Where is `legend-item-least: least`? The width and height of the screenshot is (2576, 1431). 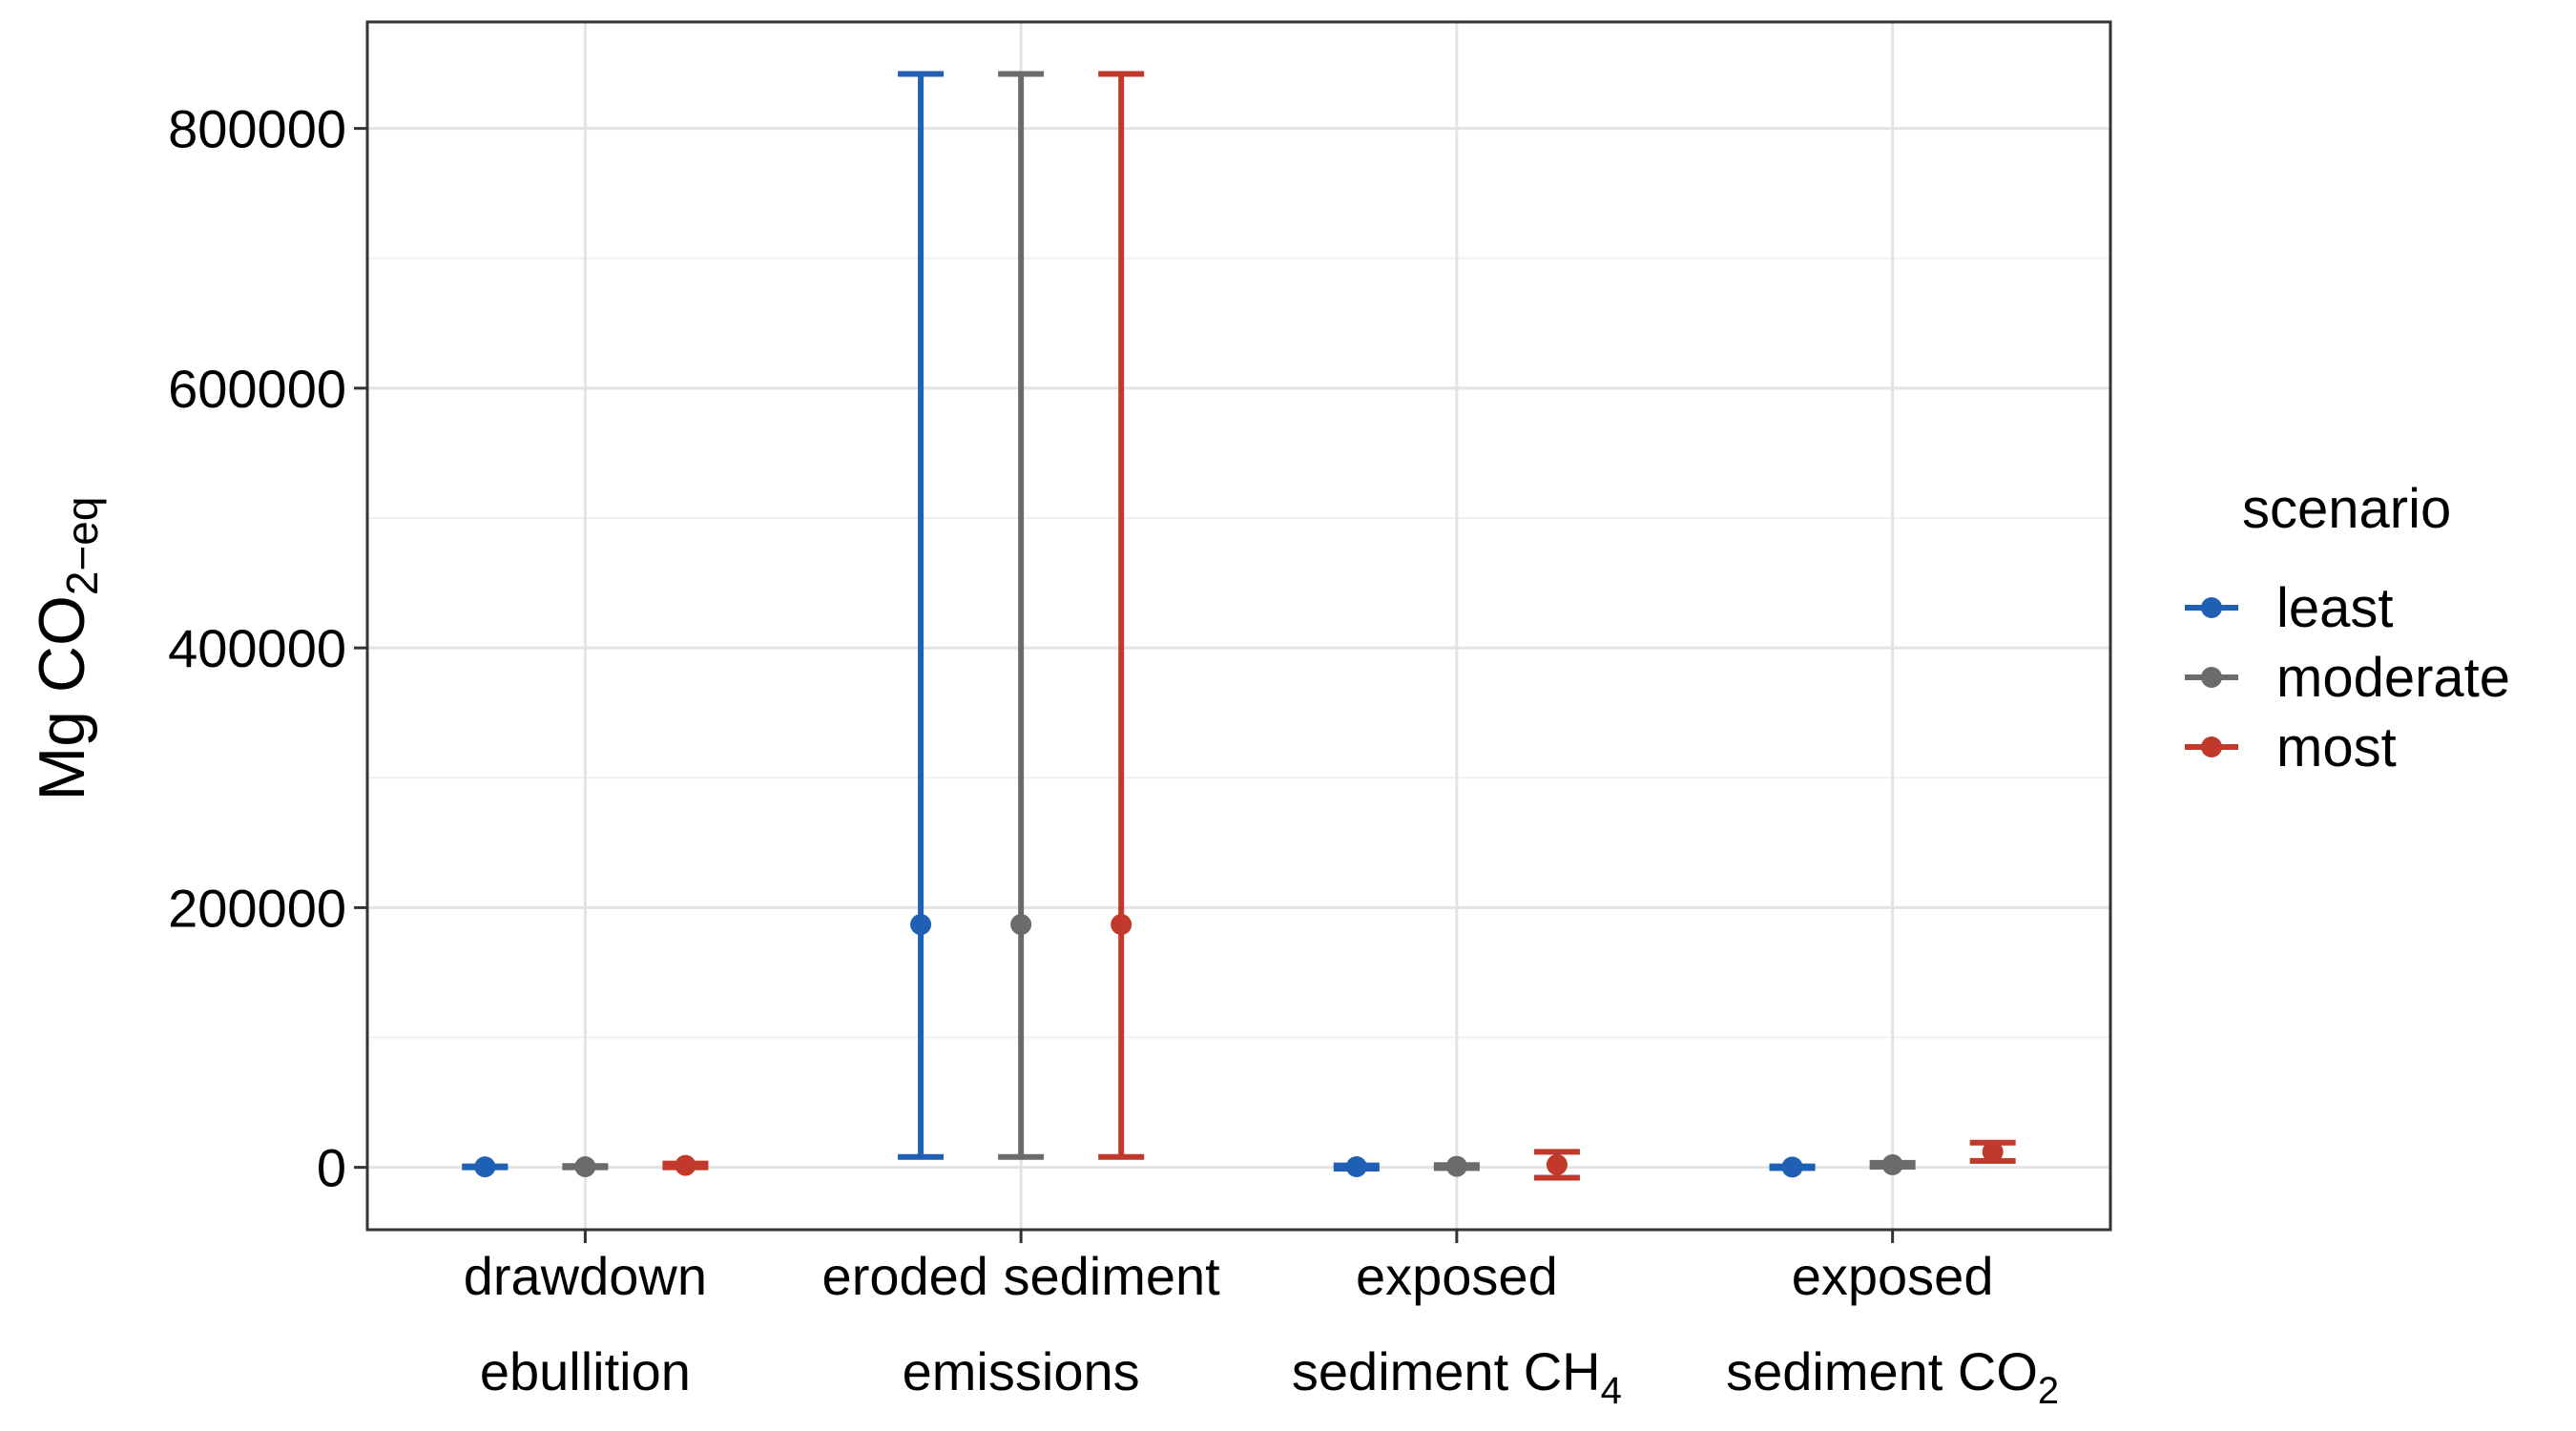 legend-item-least: least is located at coordinates (2289, 608).